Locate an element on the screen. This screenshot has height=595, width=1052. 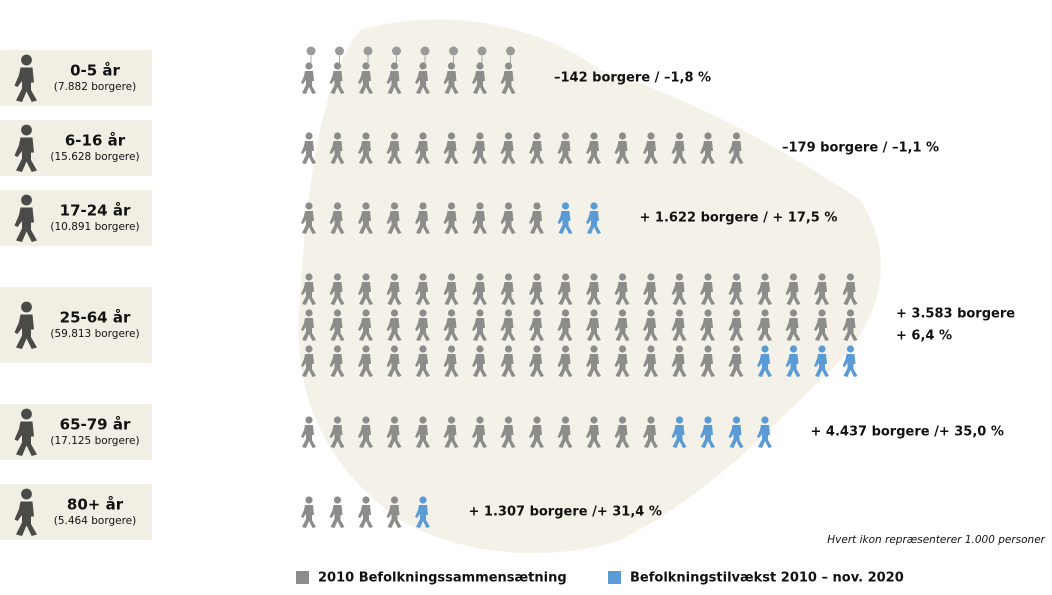
age-count: (5.464 borgere) is located at coordinates (95, 521).